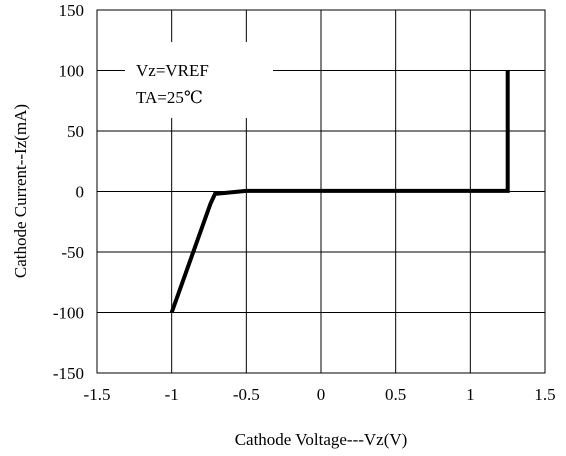  I want to click on y-tick-label: -50, so click(72, 252).